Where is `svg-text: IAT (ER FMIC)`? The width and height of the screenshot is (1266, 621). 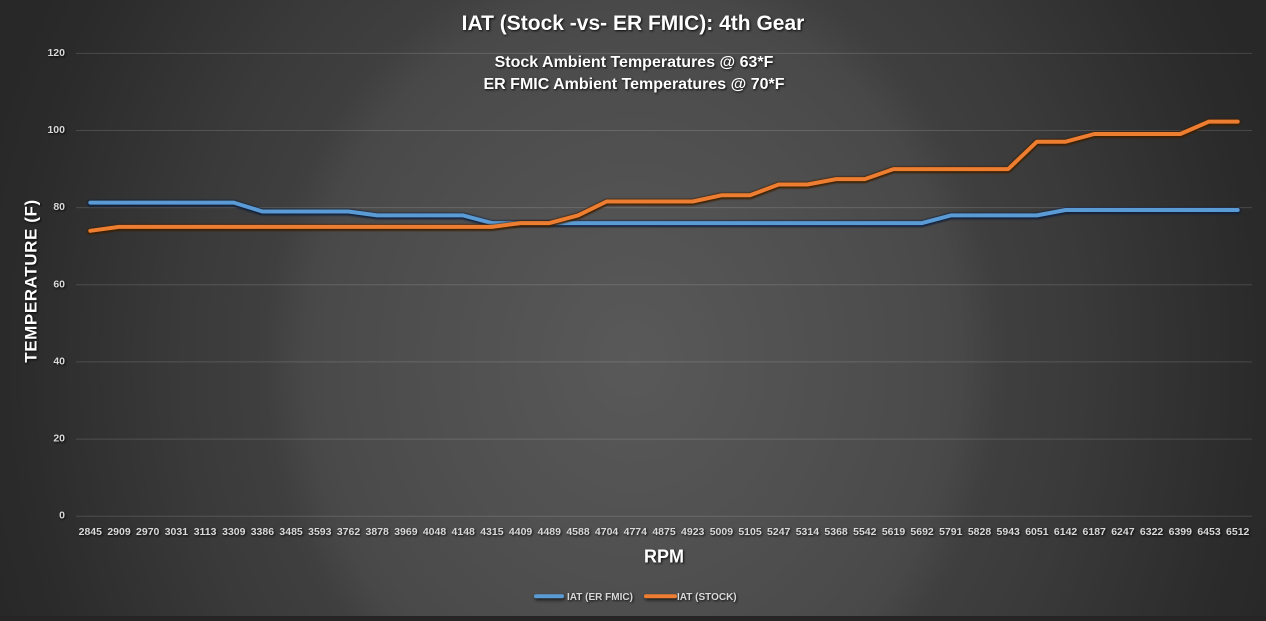
svg-text: IAT (ER FMIC) is located at coordinates (600, 597).